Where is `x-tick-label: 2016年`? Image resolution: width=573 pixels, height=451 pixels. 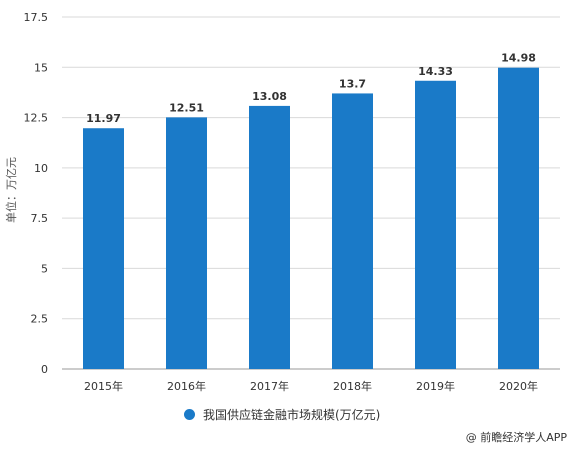
x-tick-label: 2016年 is located at coordinates (186, 386).